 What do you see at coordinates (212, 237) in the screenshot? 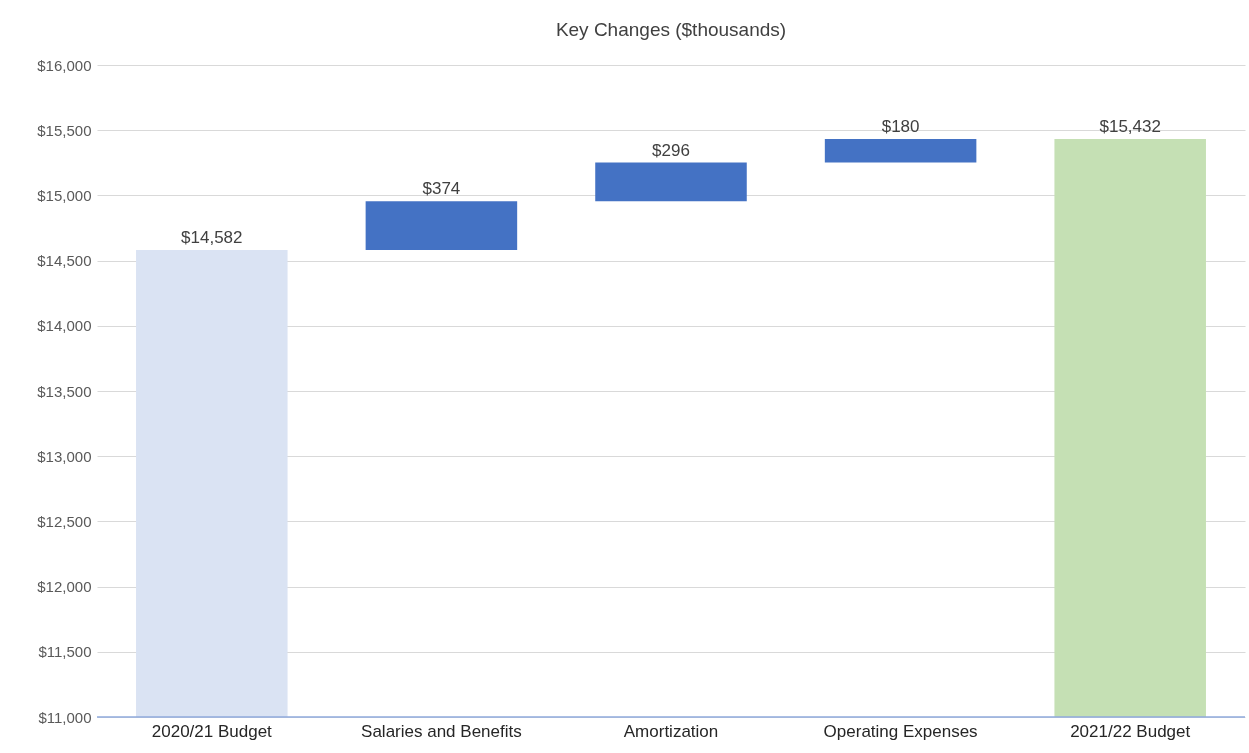
I see `data-label: $14,582` at bounding box center [212, 237].